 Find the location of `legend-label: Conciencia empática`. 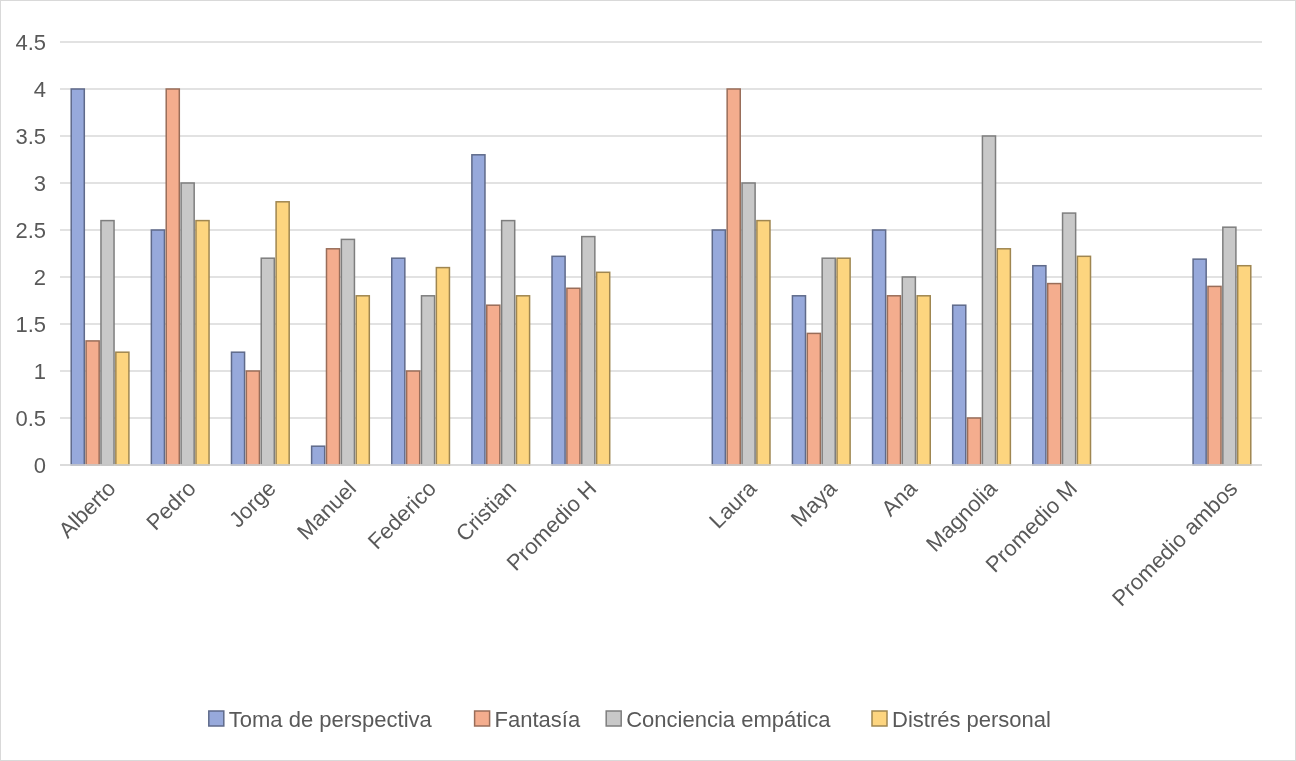

legend-label: Conciencia empática is located at coordinates (729, 719).